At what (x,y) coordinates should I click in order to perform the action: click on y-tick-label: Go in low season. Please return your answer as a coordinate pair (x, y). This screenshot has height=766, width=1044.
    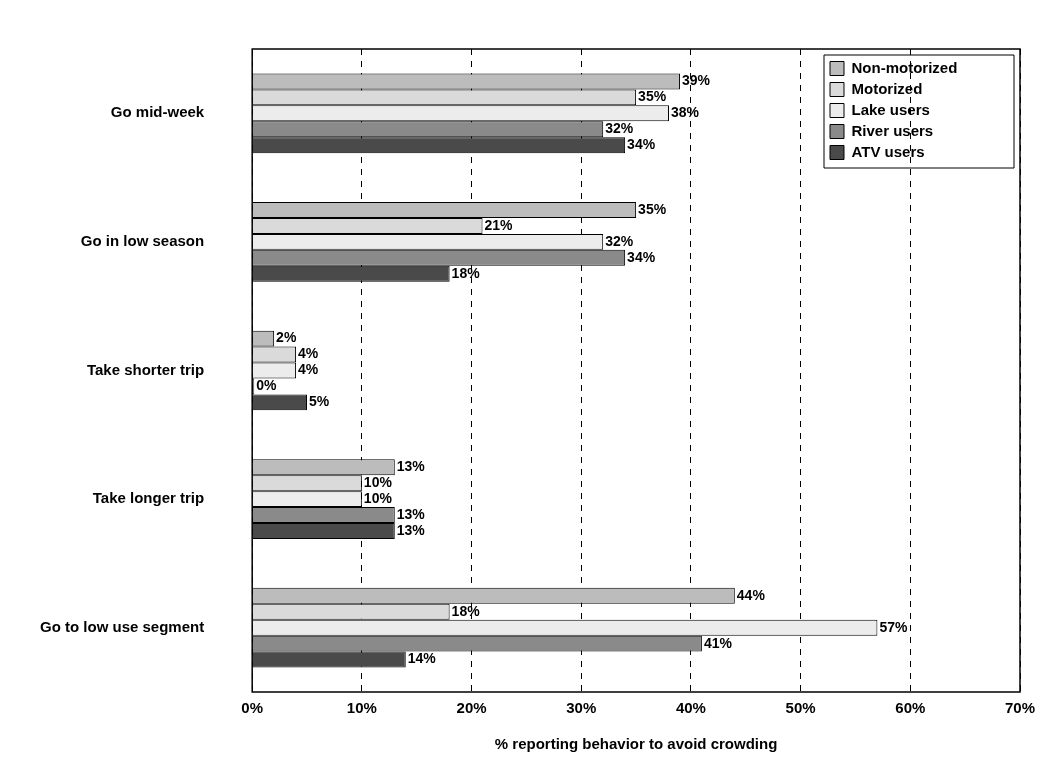
    Looking at the image, I should click on (142, 241).